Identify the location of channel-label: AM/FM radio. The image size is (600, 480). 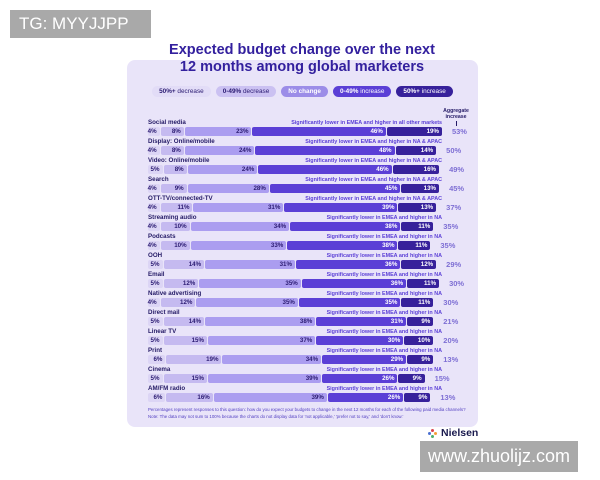
(167, 388).